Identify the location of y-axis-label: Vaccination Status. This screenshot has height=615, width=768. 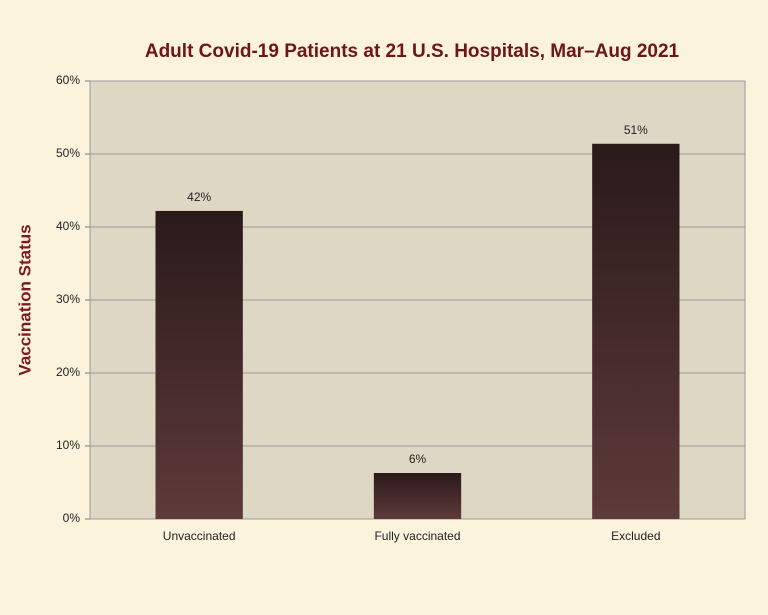
(24, 299).